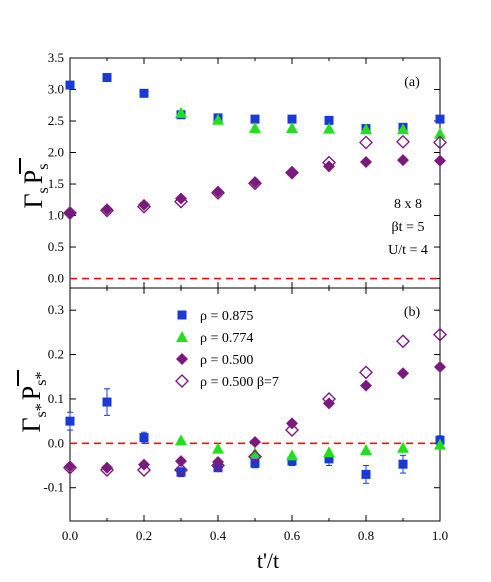 This screenshot has width=491, height=582. I want to click on x-tick-label: 0.4, so click(218, 535).